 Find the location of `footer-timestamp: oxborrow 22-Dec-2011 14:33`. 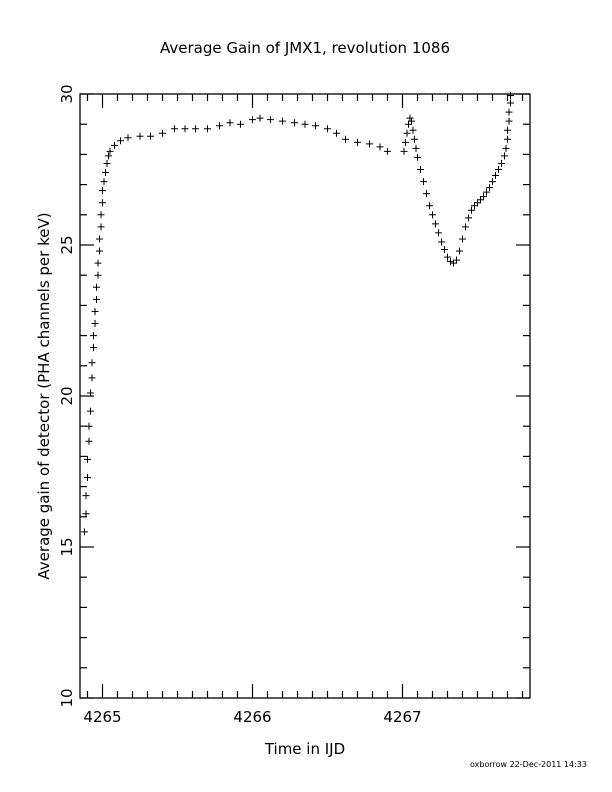

footer-timestamp: oxborrow 22-Dec-2011 14:33 is located at coordinates (528, 764).